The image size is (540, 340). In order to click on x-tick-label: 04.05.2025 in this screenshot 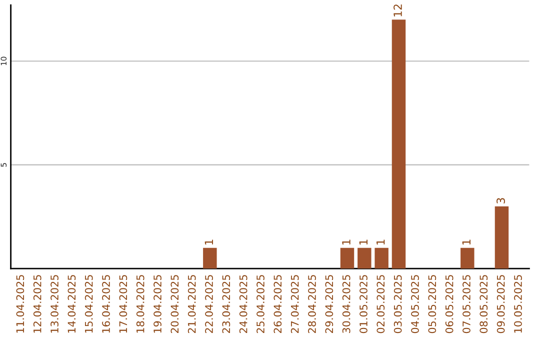, I will do `click(415, 304)`.